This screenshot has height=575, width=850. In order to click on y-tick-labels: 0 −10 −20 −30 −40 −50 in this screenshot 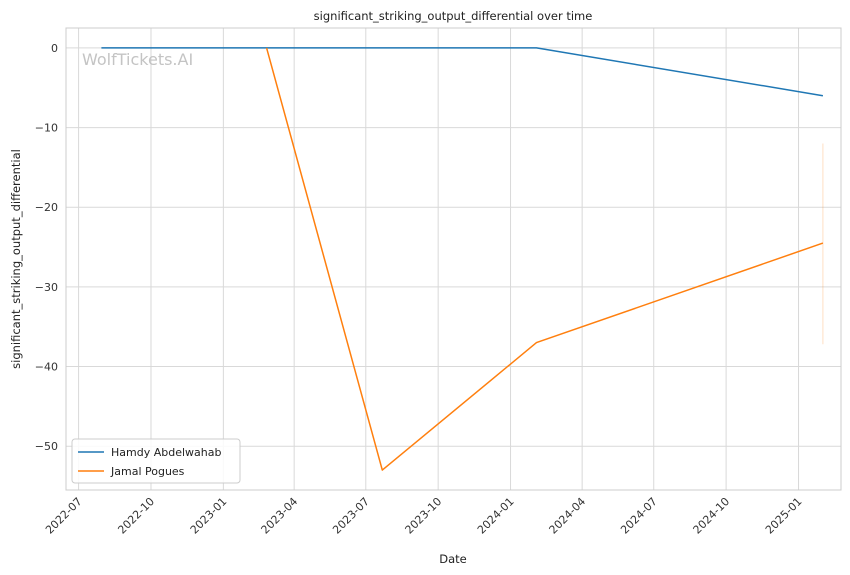, I will do `click(46, 247)`.